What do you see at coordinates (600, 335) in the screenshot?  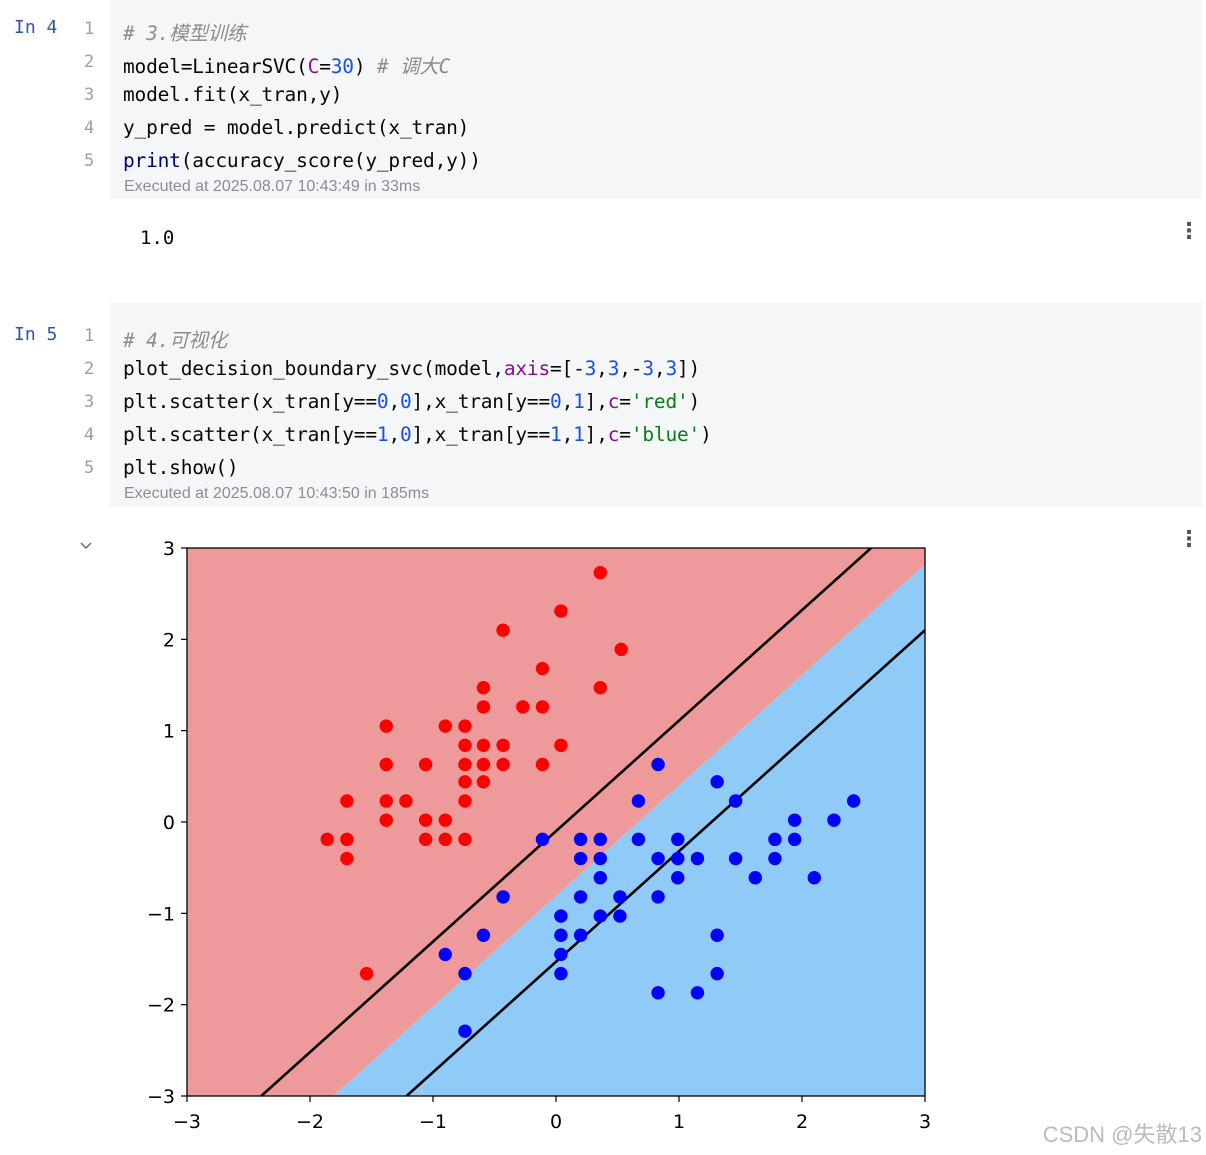 I see `code-line: 1 # 4.可视化` at bounding box center [600, 335].